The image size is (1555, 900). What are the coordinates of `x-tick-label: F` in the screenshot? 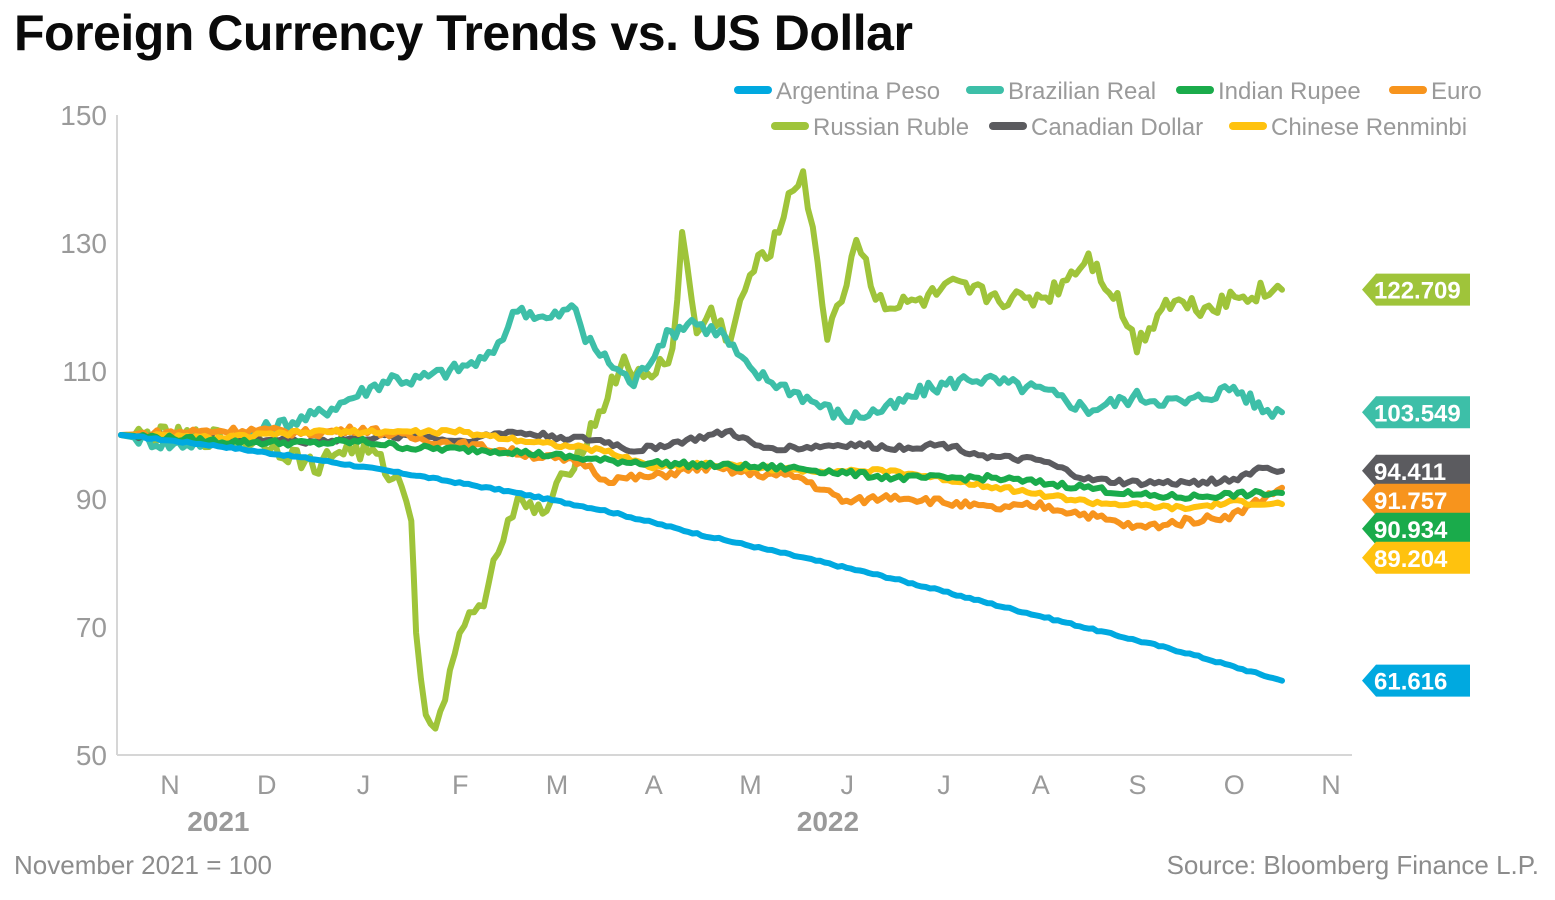 It's located at (460, 785).